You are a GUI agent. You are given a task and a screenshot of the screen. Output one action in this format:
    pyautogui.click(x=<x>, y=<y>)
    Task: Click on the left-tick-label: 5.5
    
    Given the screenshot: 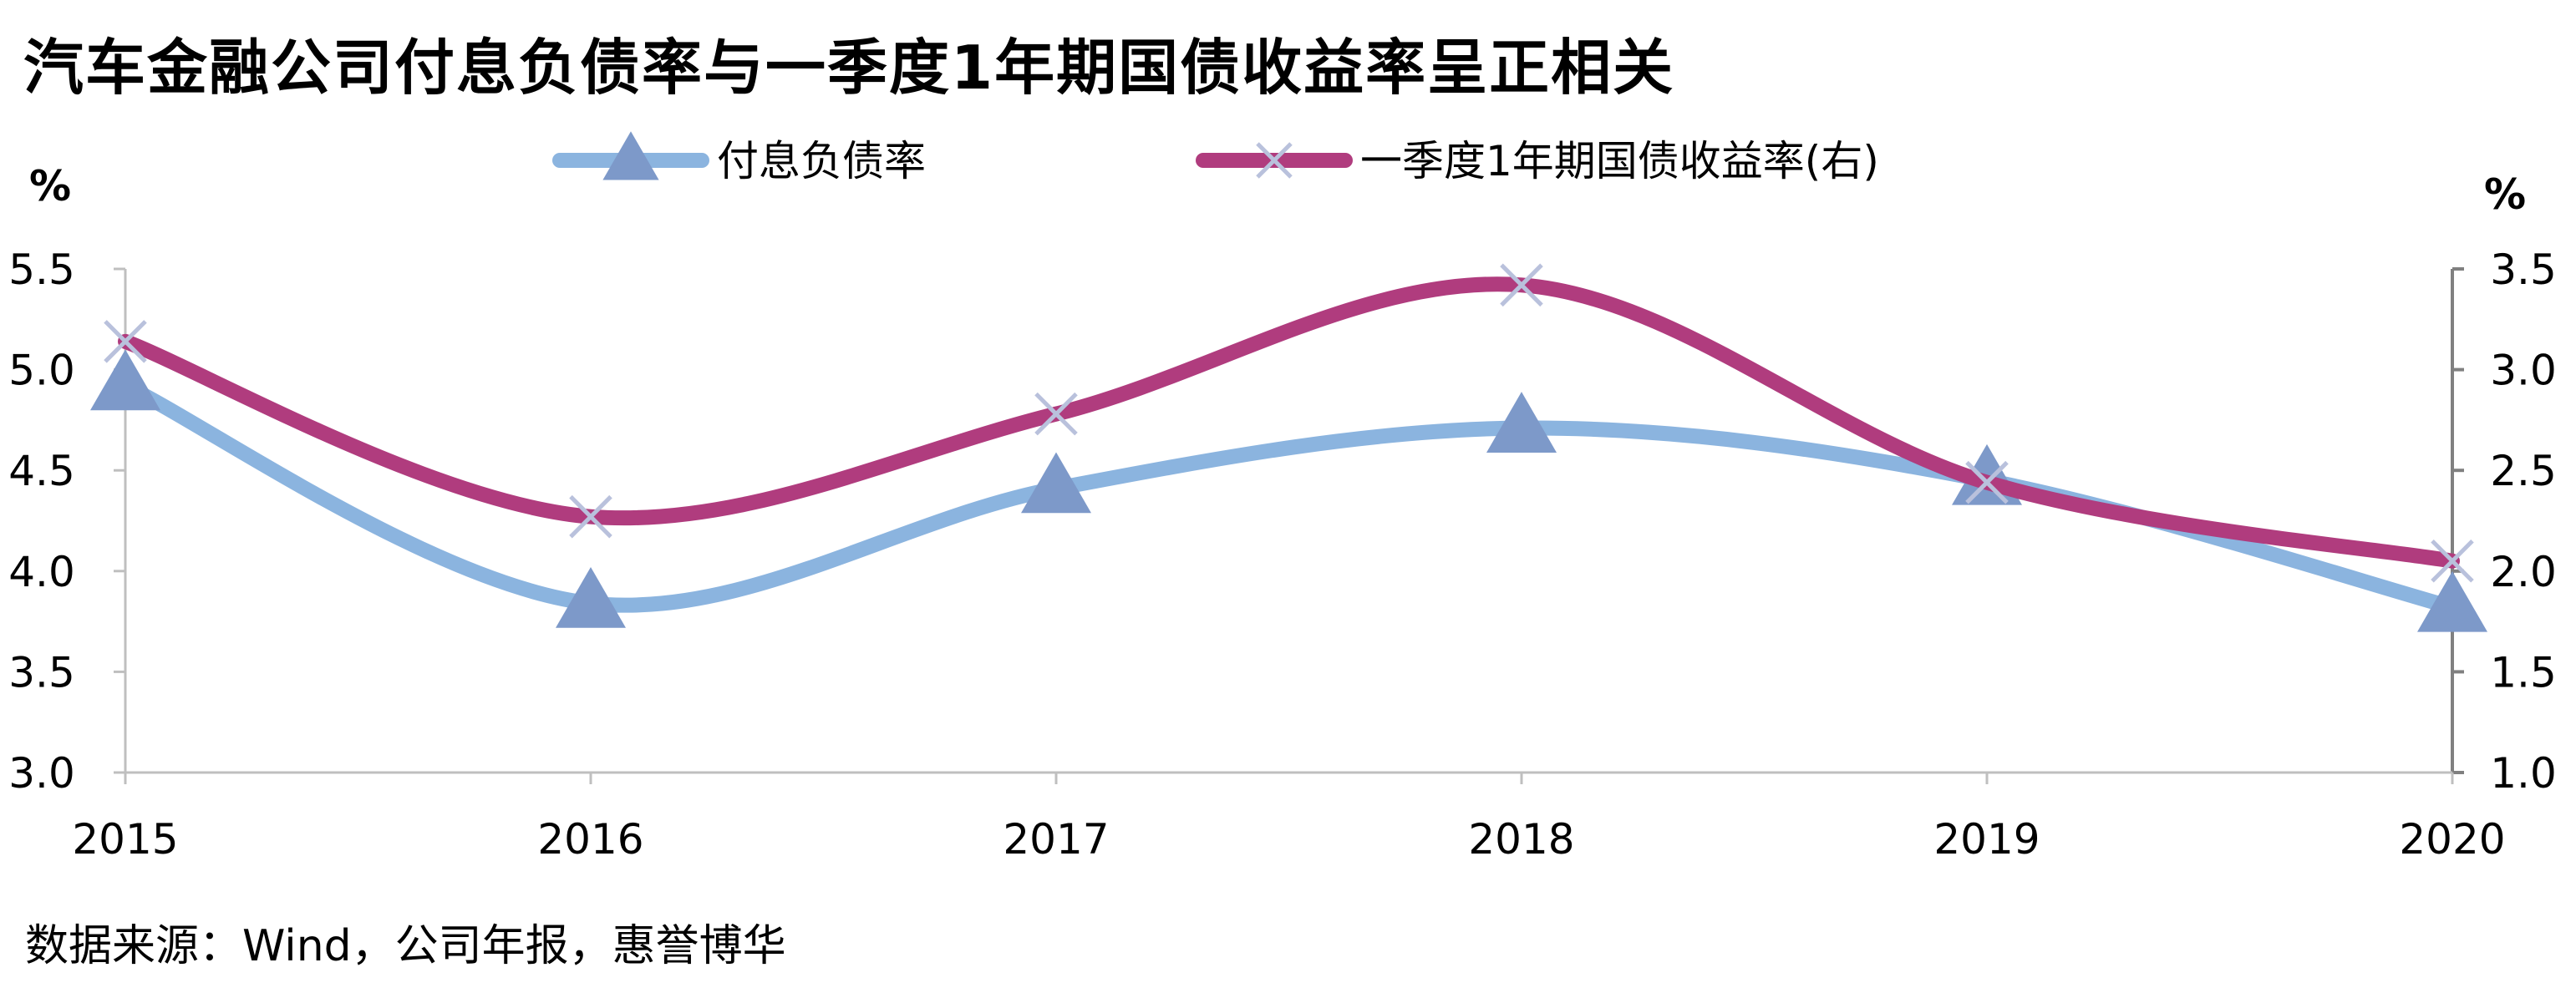 What is the action you would take?
    pyautogui.click(x=41, y=270)
    